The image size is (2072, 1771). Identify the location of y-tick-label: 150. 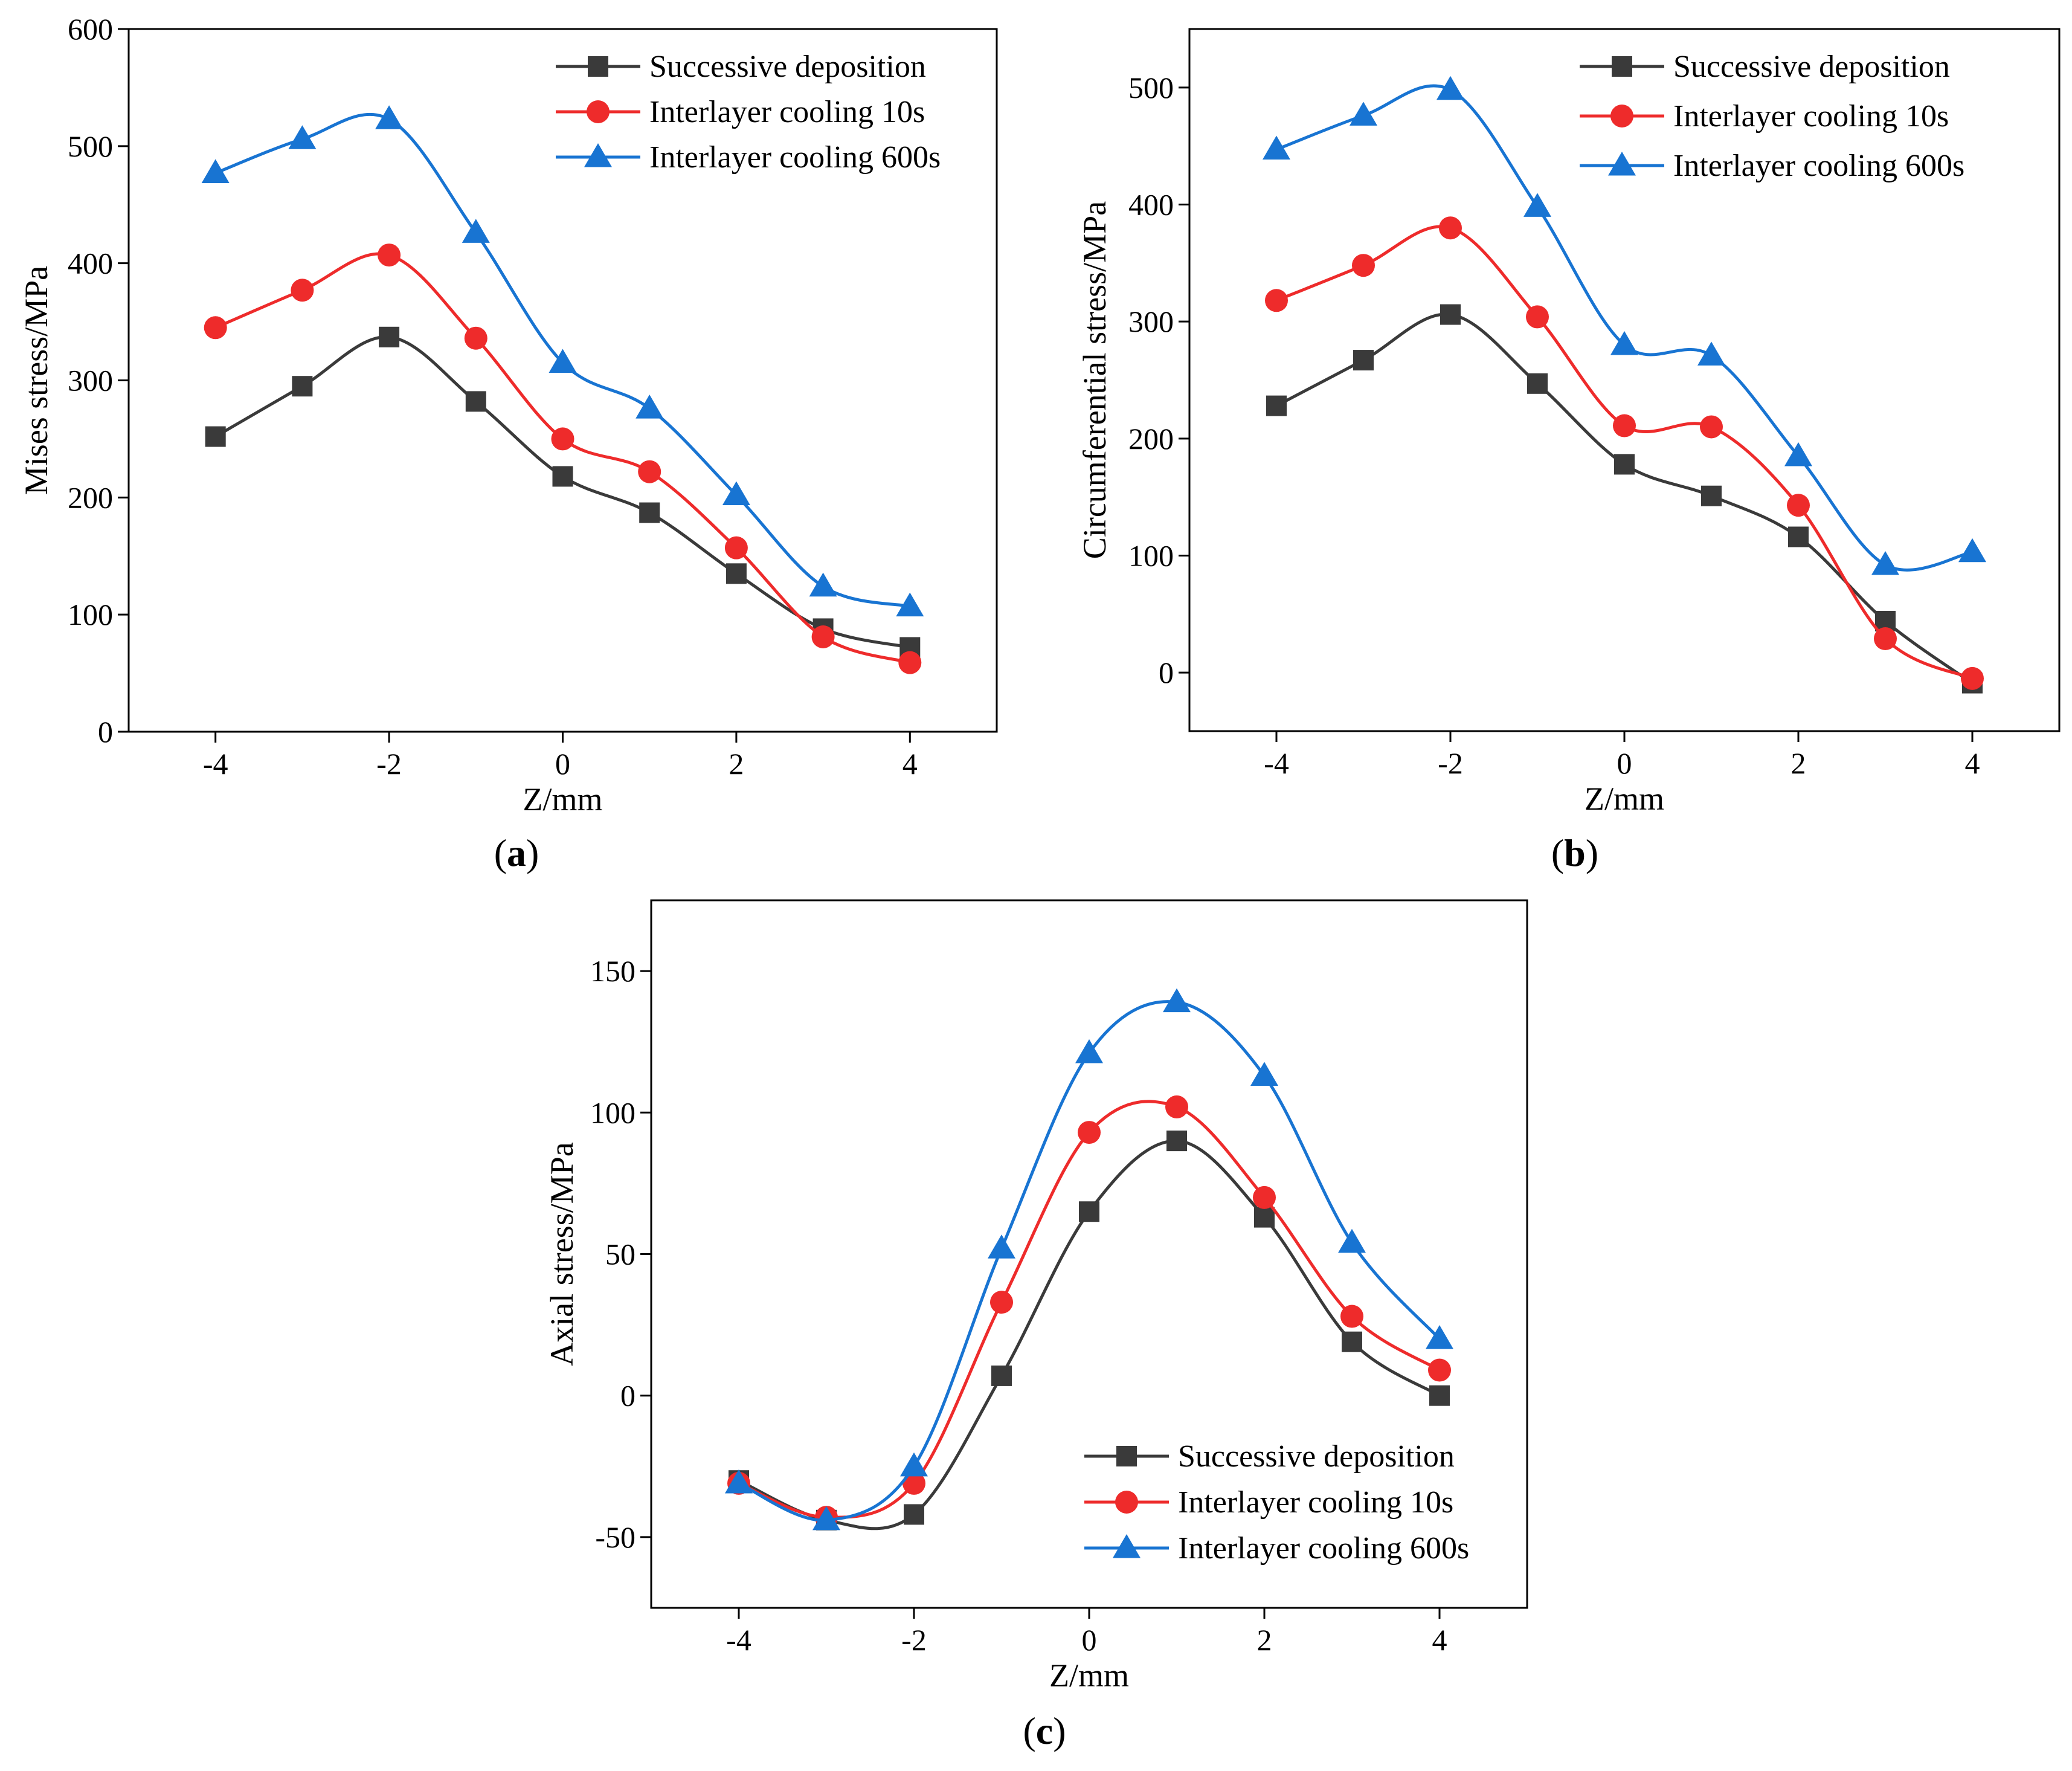
(612, 971).